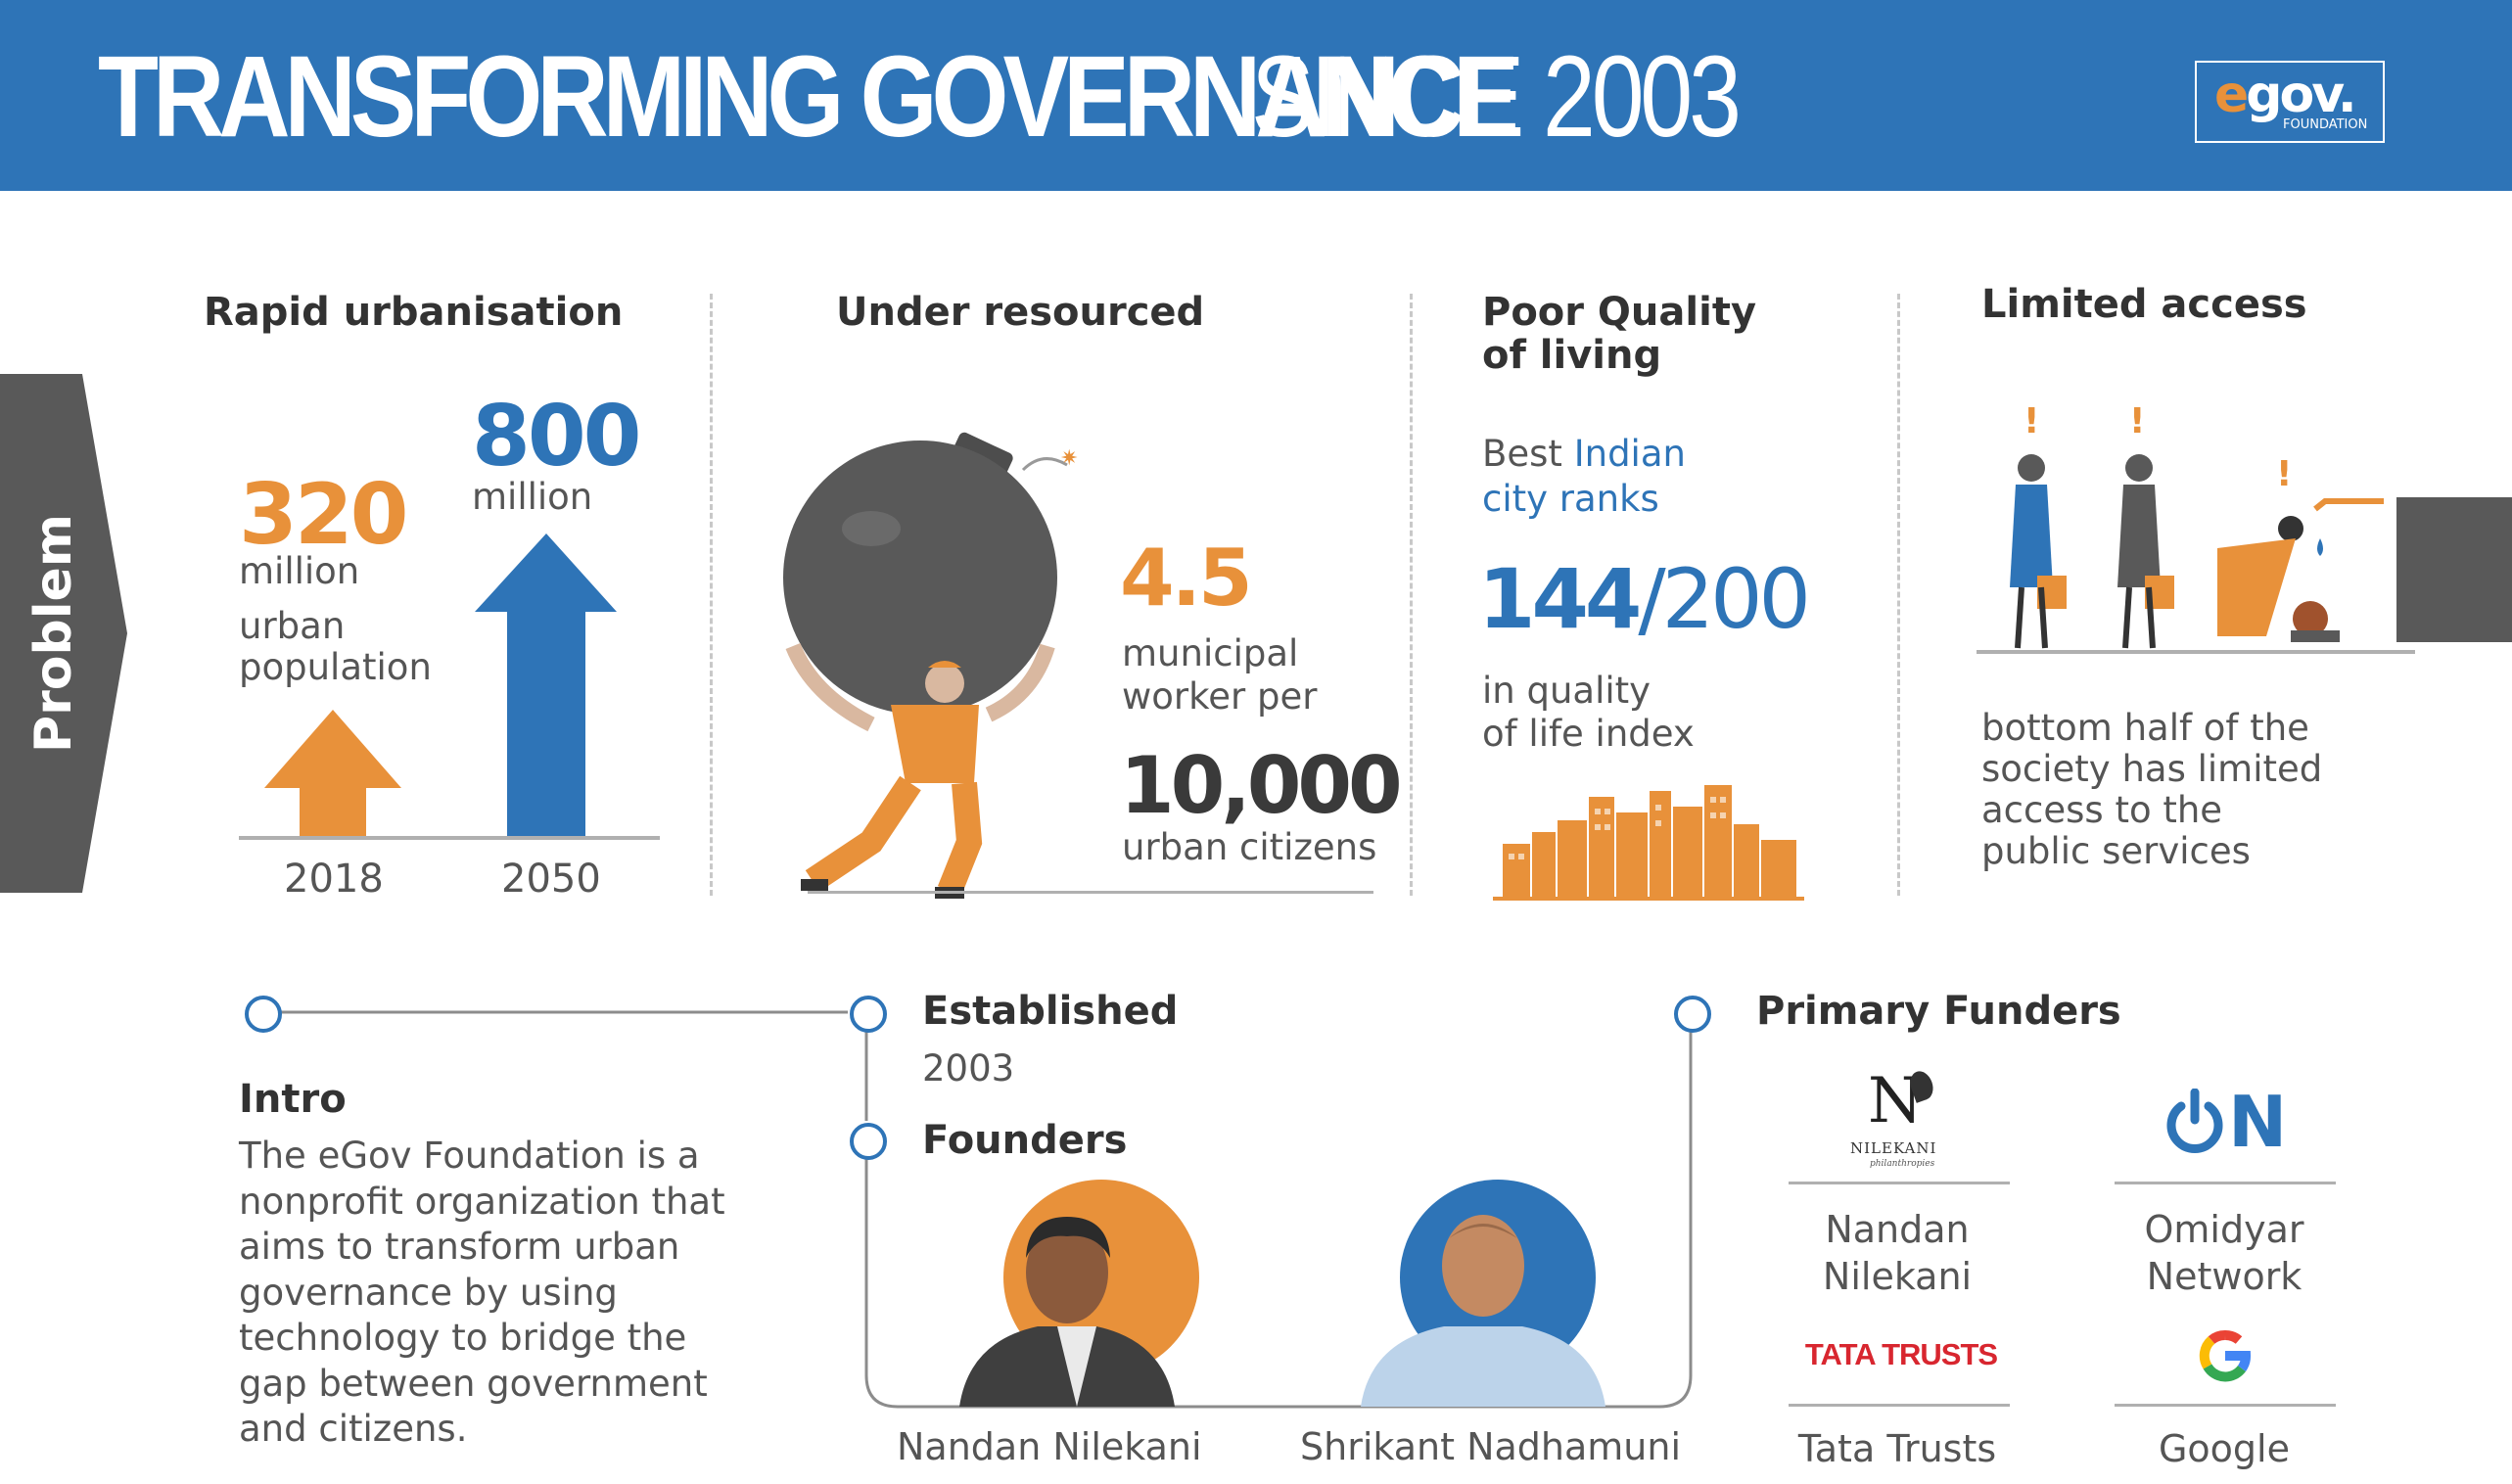 The height and width of the screenshot is (1484, 2512). Describe the element at coordinates (428, 1292) in the screenshot. I see `intro-line: governance by using` at that location.